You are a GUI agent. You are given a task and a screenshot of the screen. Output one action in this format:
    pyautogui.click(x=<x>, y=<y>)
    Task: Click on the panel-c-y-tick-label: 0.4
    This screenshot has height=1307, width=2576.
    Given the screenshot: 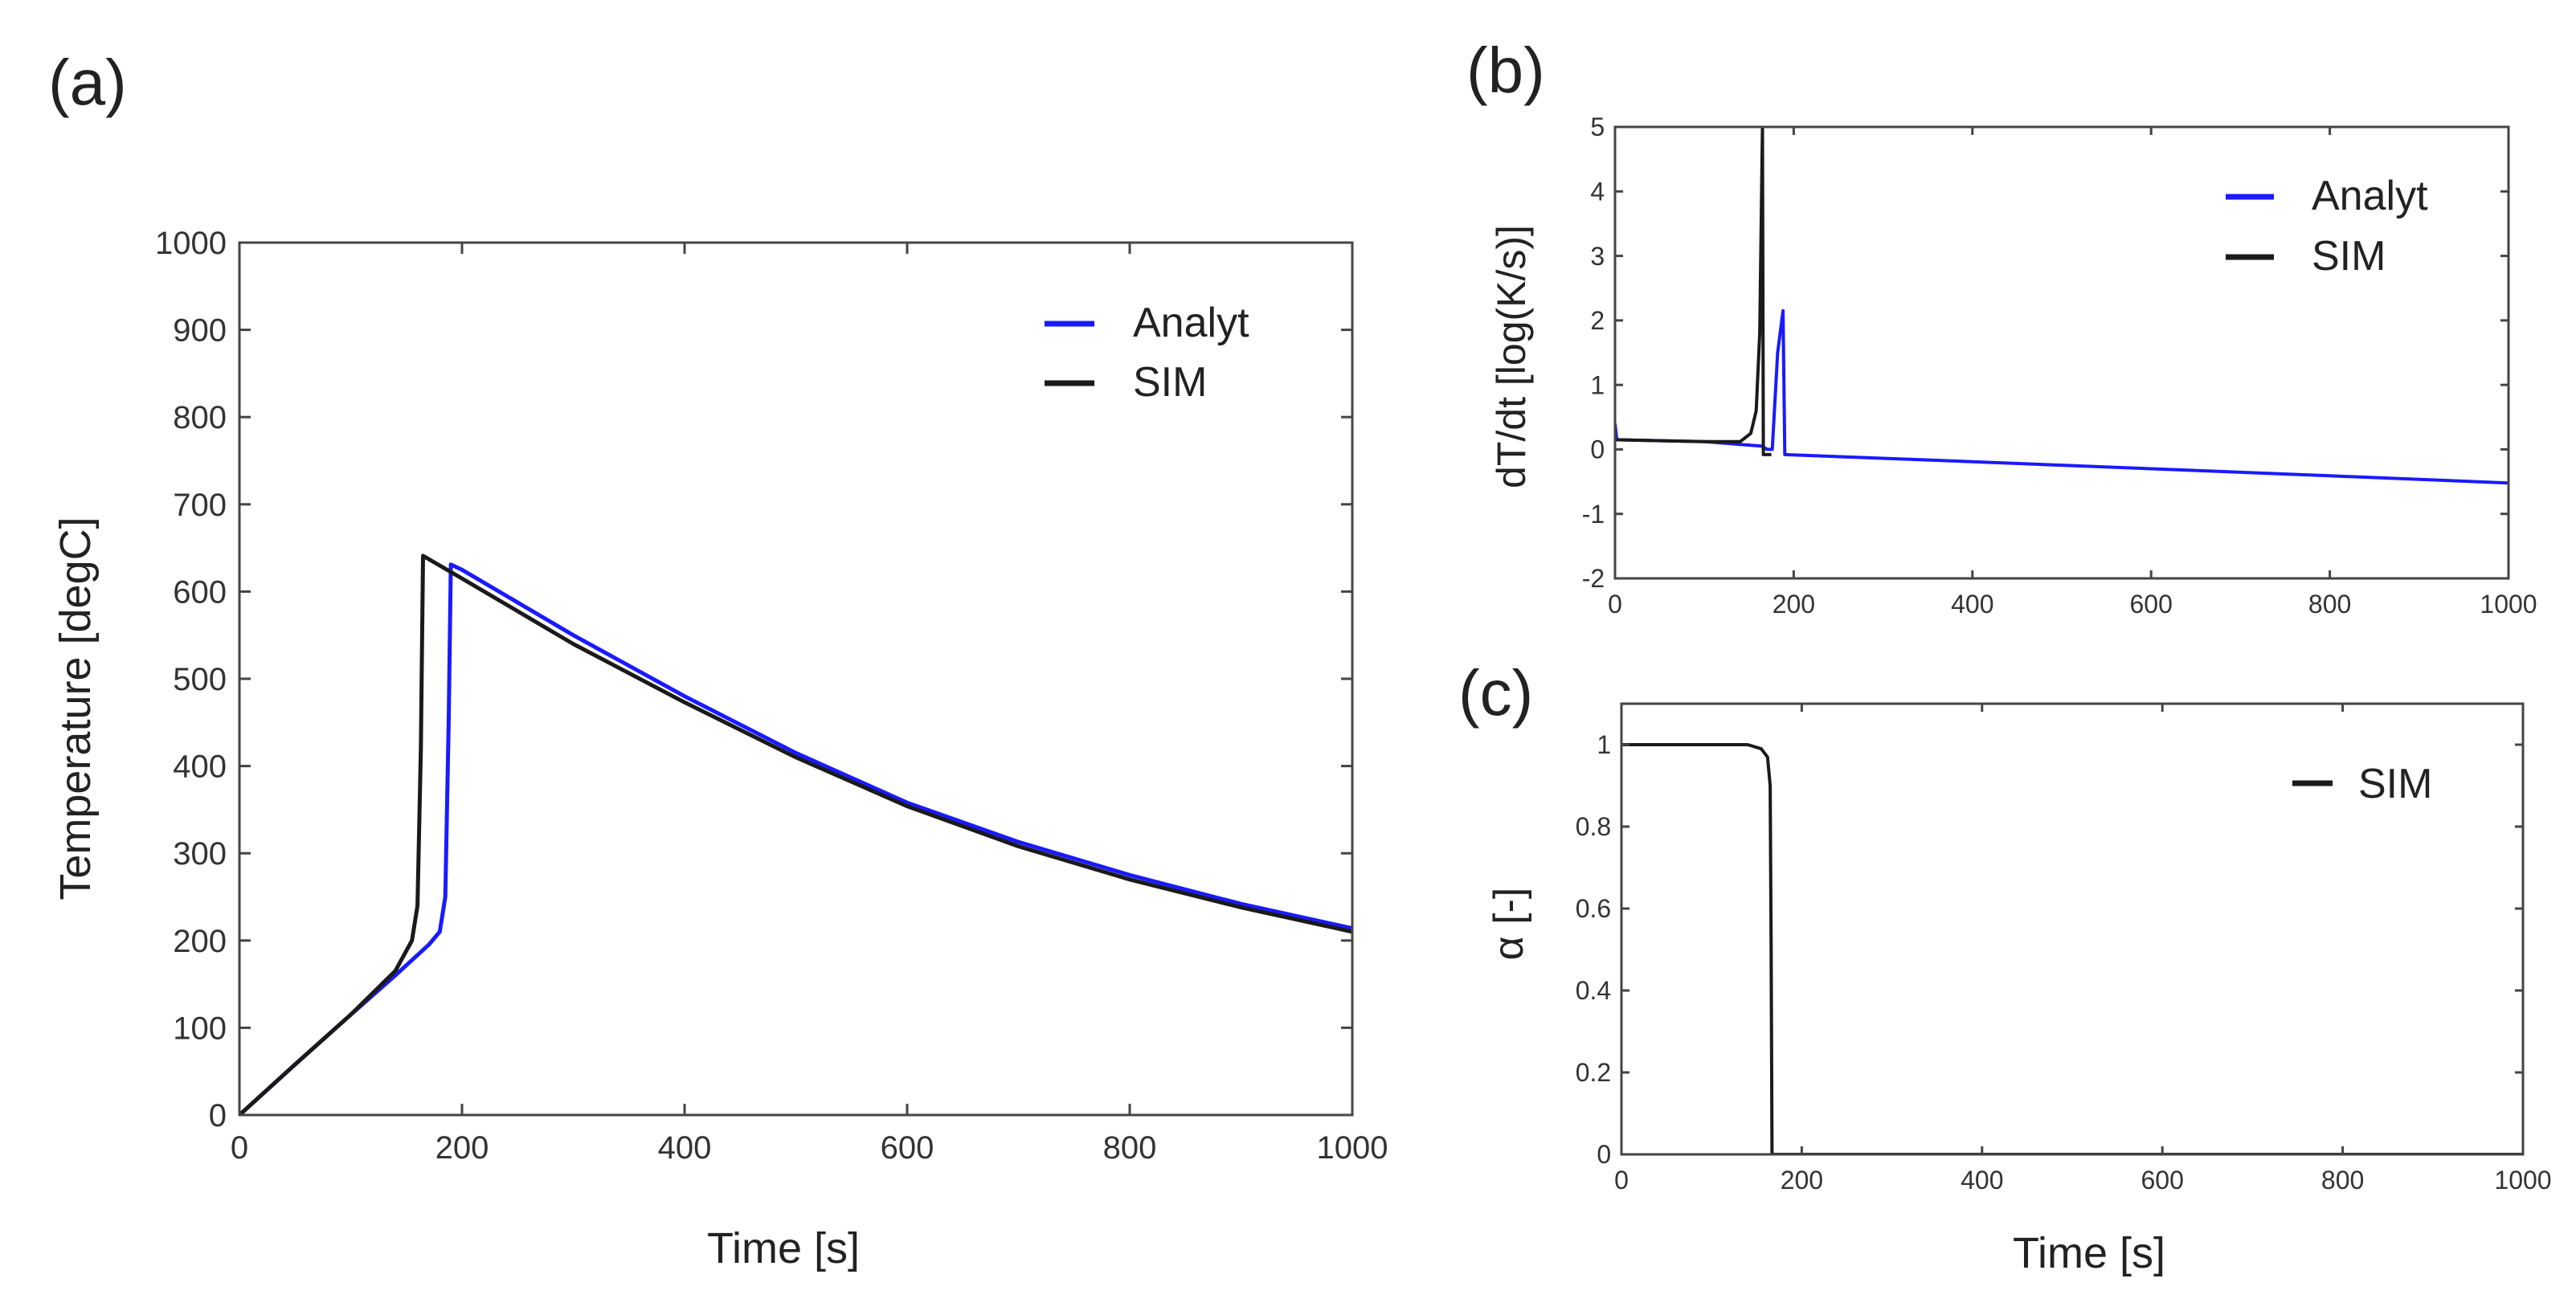 What is the action you would take?
    pyautogui.click(x=1594, y=990)
    